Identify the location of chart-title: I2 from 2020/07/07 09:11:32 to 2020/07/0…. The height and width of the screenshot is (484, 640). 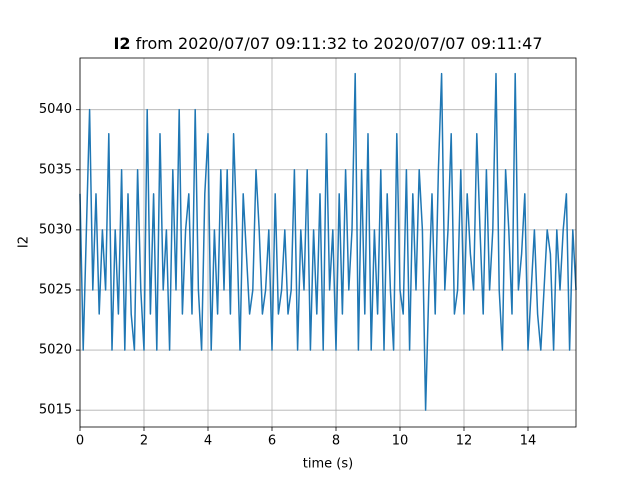
(327, 43).